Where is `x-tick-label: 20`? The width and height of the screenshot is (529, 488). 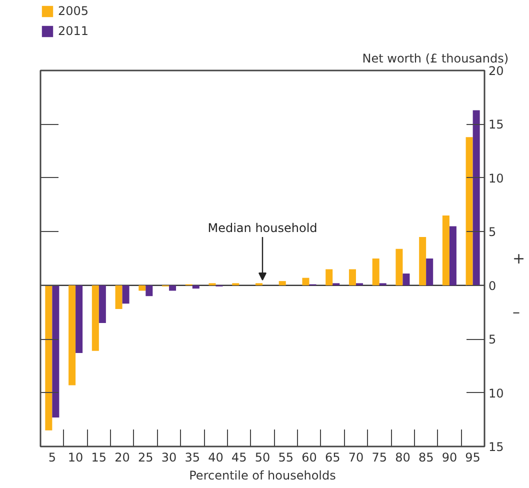
x-tick-label: 20 is located at coordinates (122, 457).